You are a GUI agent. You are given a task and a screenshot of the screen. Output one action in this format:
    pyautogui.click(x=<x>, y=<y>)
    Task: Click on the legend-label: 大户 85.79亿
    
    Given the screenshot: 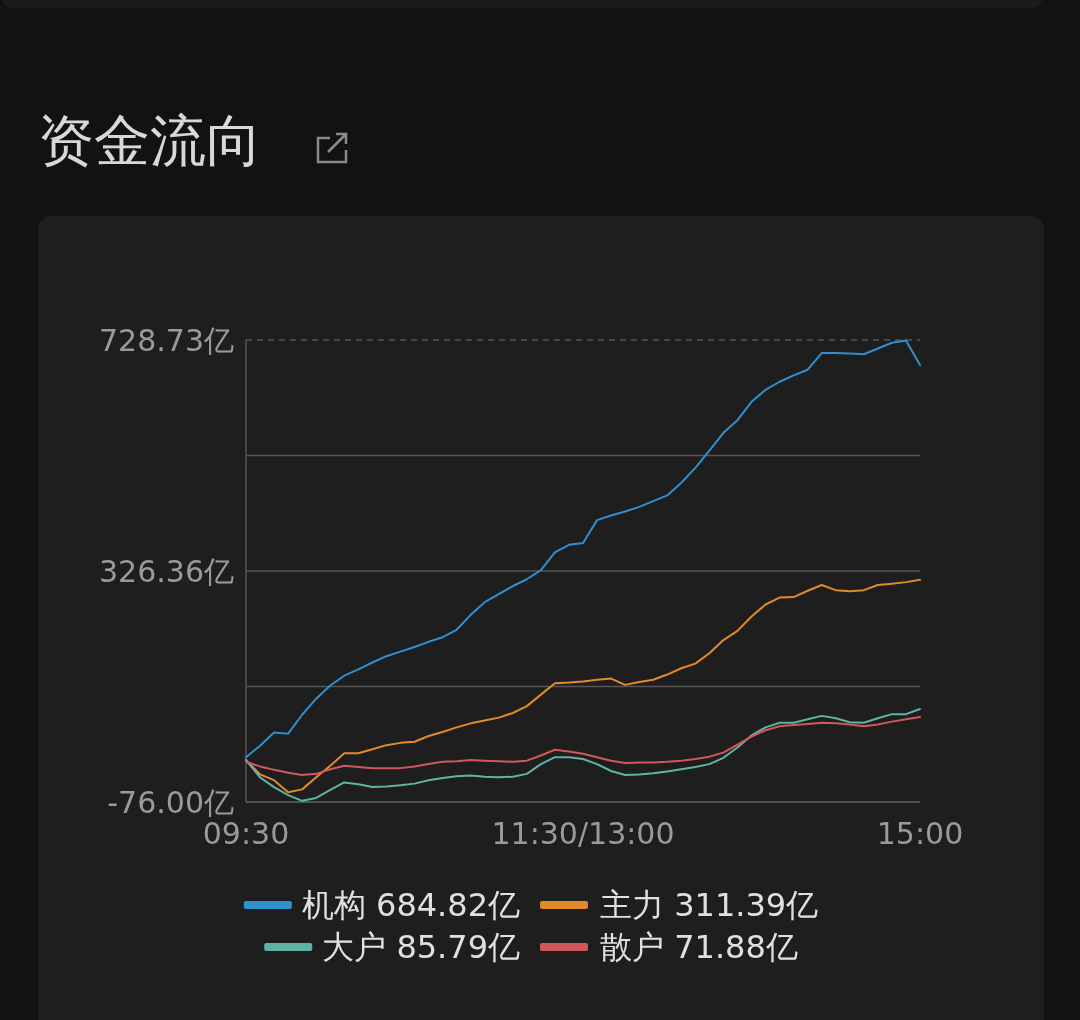 What is the action you would take?
    pyautogui.click(x=421, y=947)
    